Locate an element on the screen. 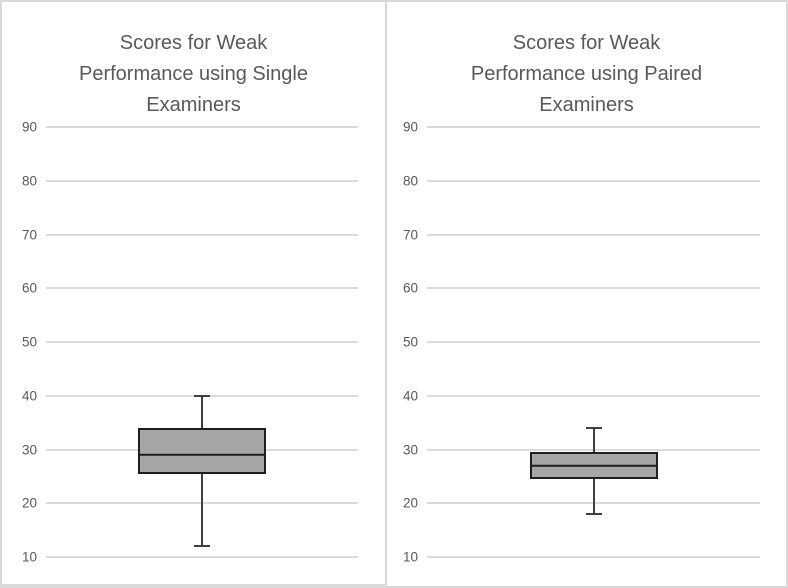 The image size is (788, 588). interquartile-box is located at coordinates (202, 451).